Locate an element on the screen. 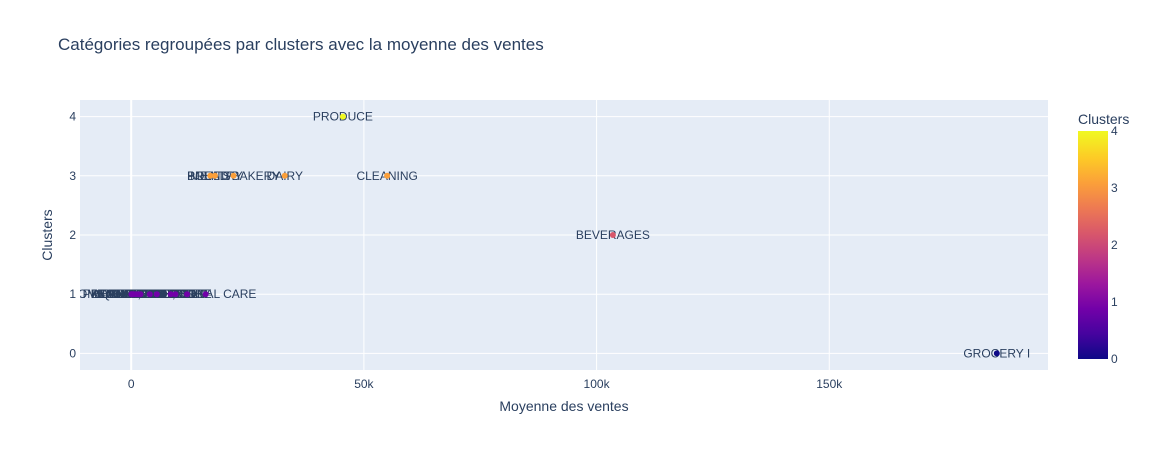  y-tick-label: 4 is located at coordinates (72, 117).